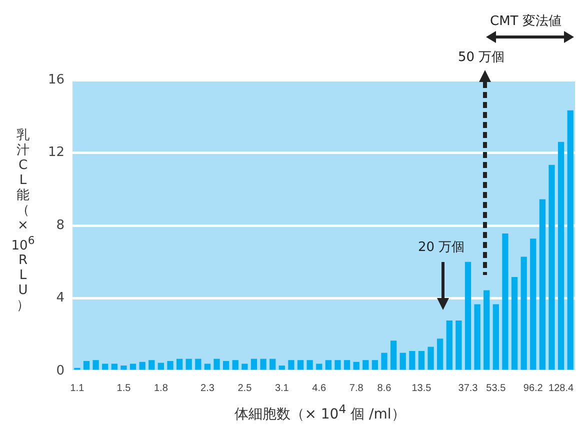 This screenshot has width=585, height=427. What do you see at coordinates (60, 370) in the screenshot?
I see `y-tick-label: 0` at bounding box center [60, 370].